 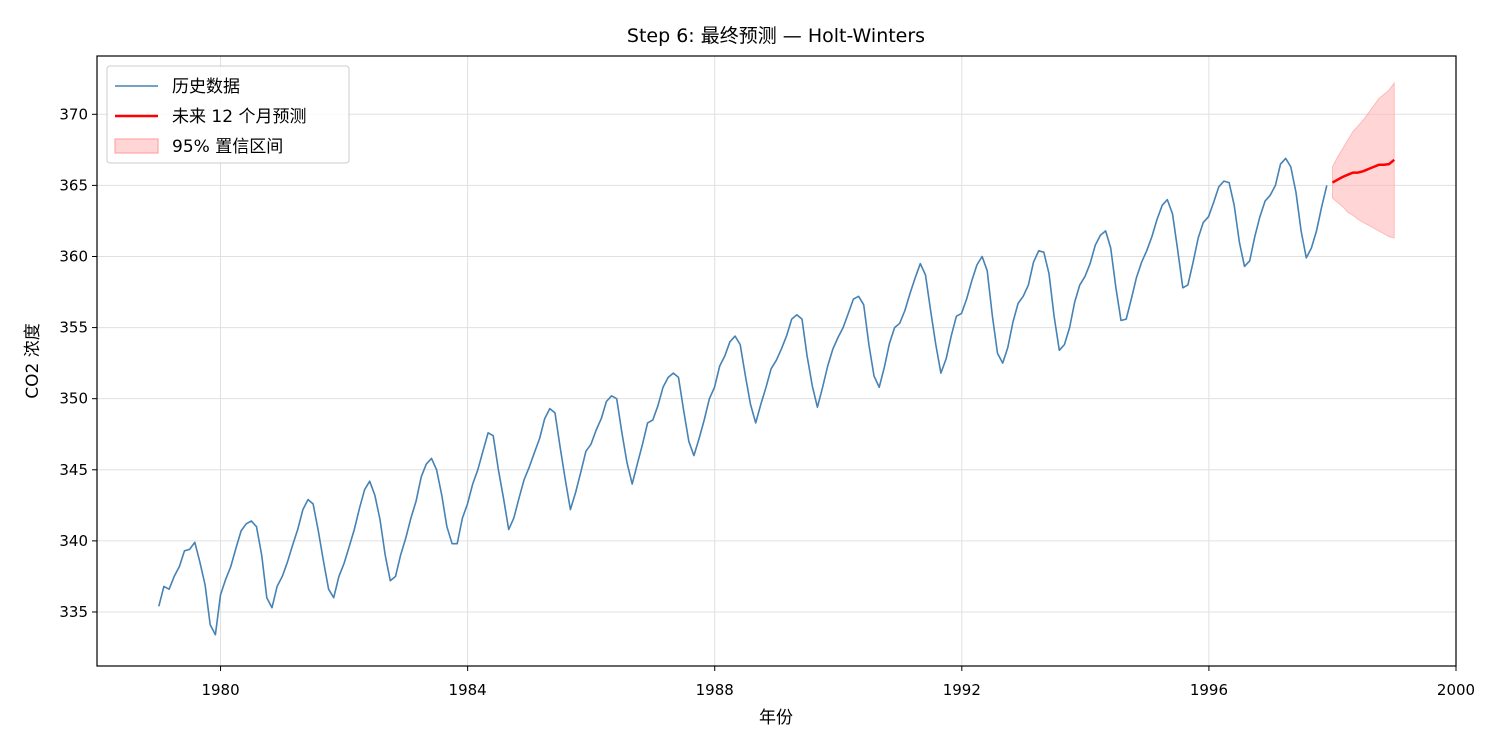 I want to click on x-tick-label: 1996, so click(x=1209, y=690).